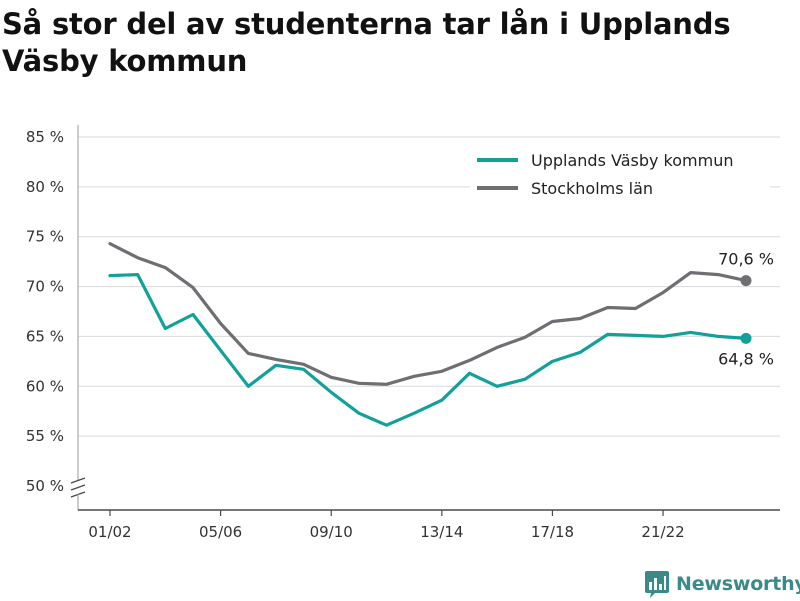 This screenshot has height=601, width=800. Describe the element at coordinates (441, 532) in the screenshot. I see `x-tick-label: 13/14` at that location.